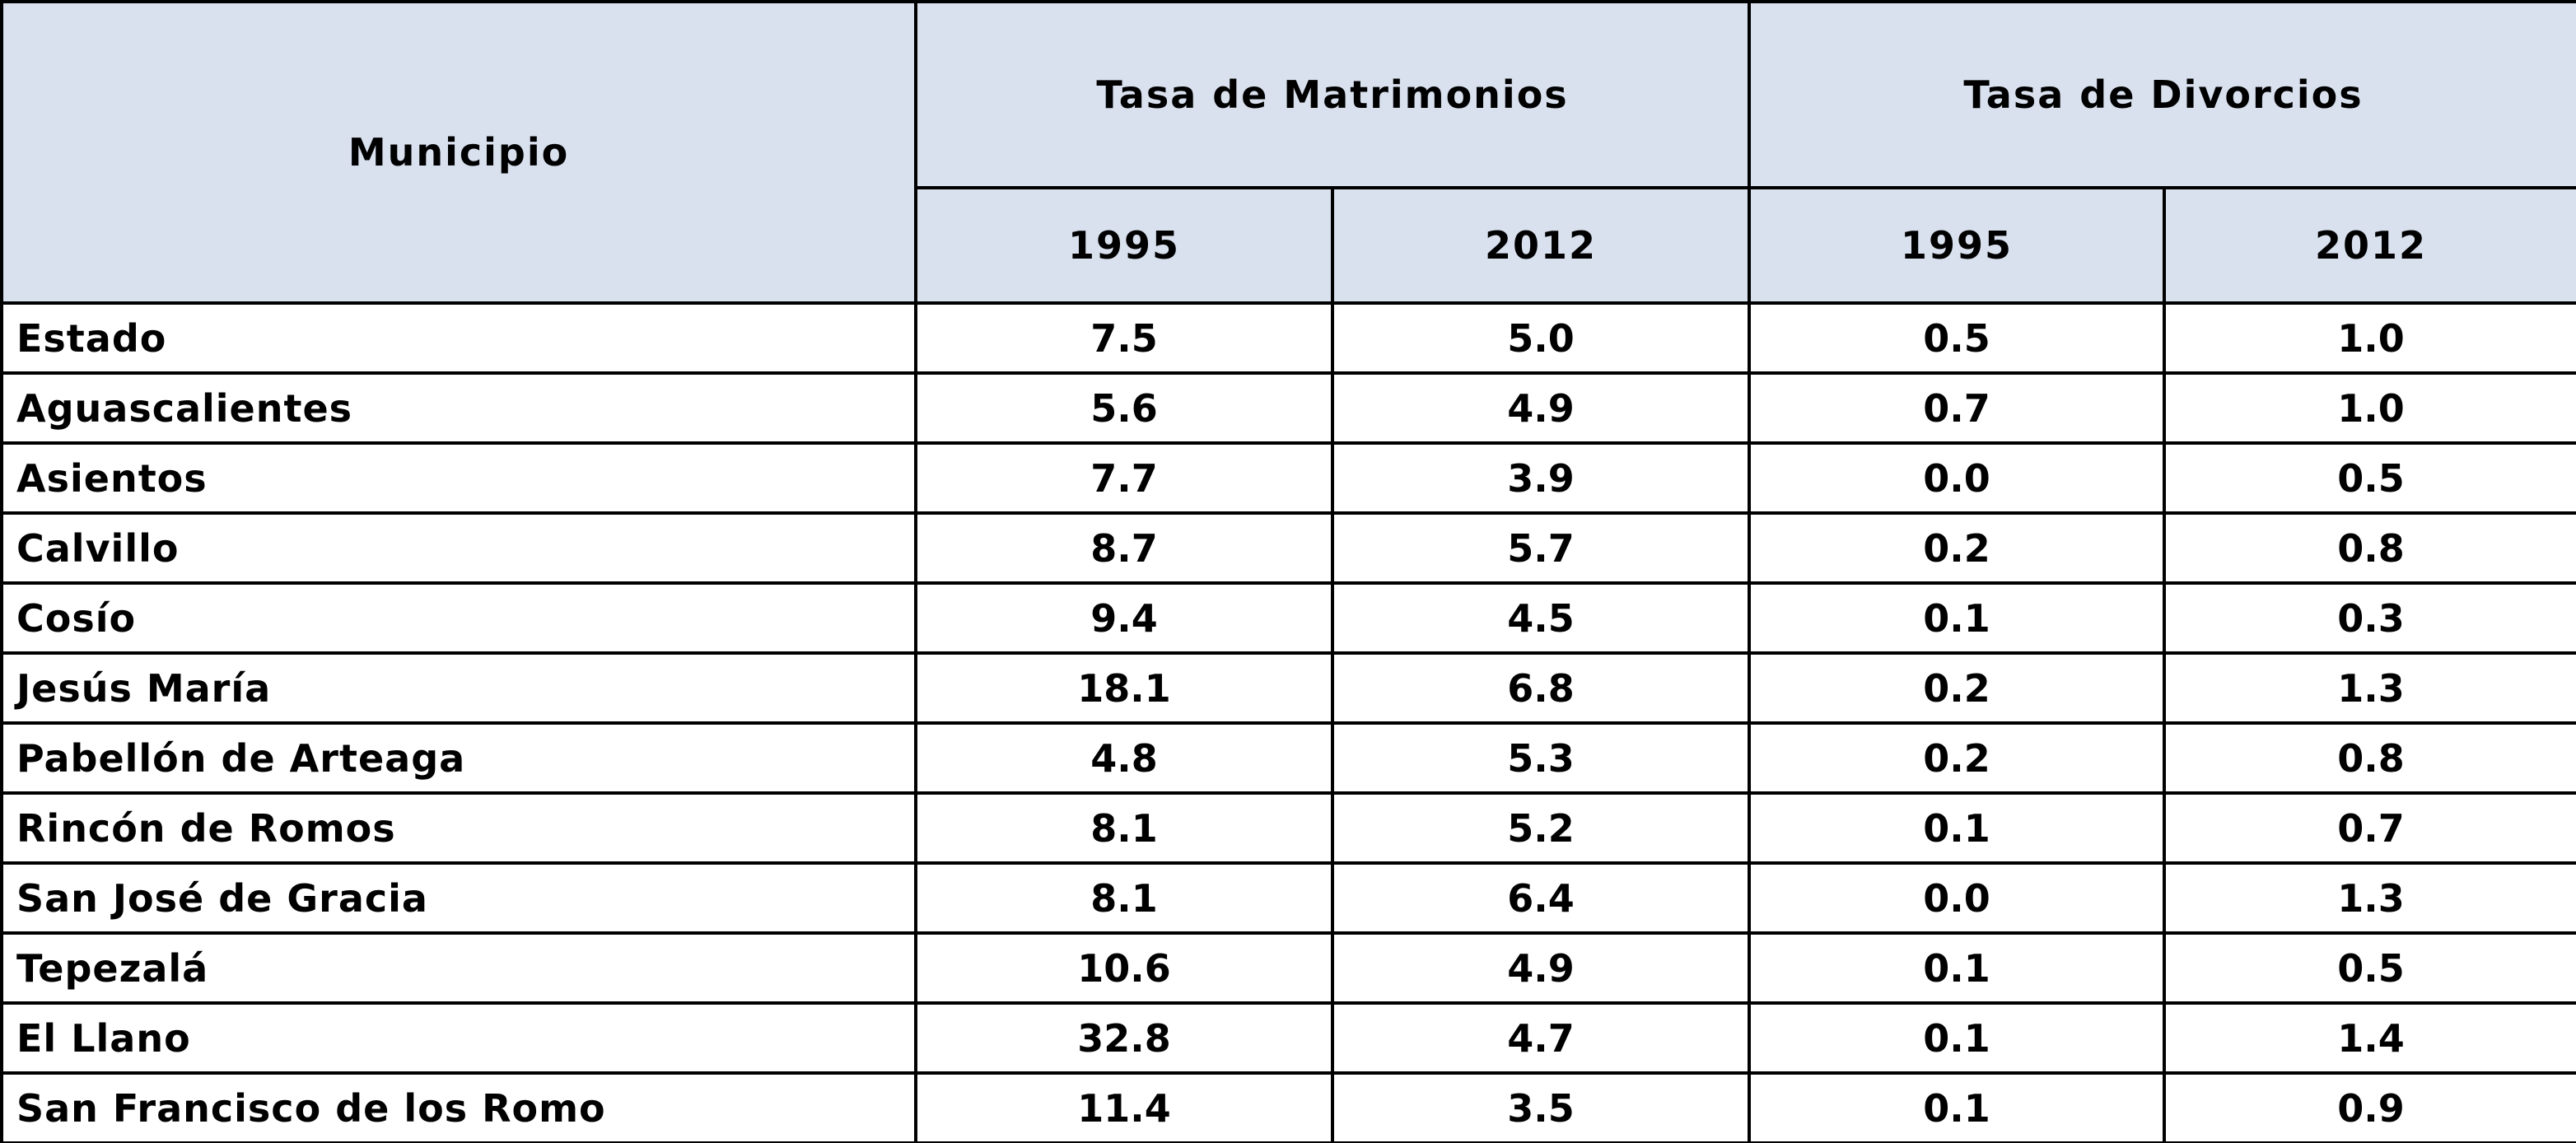 This screenshot has height=1143, width=2576. I want to click on table-row: Tepezalá 10.6 4.9 0.1 0.5, so click(1288, 968).